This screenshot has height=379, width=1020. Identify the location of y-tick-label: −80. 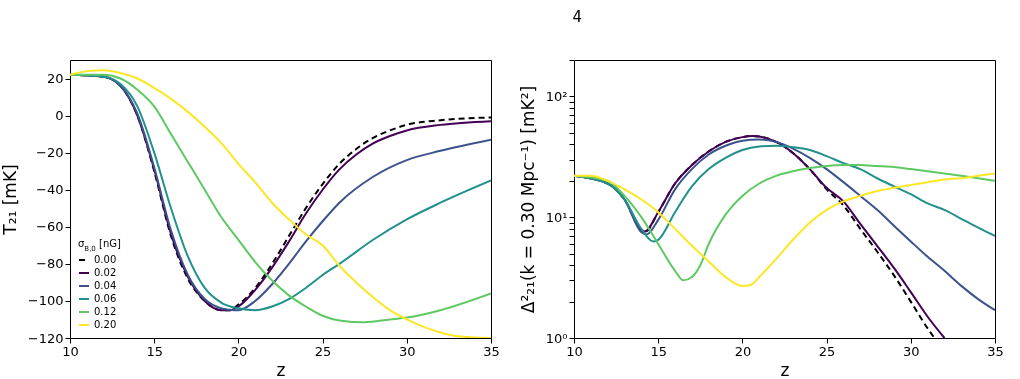
(50, 264).